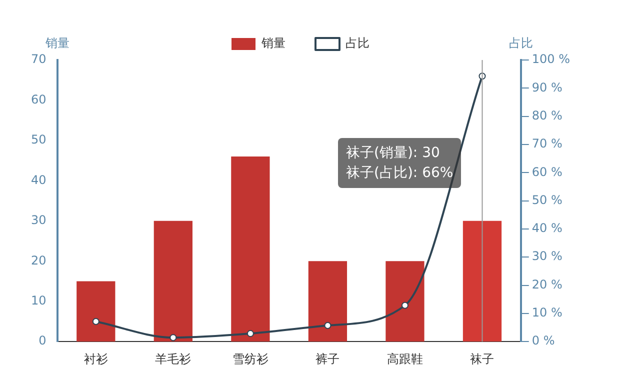  I want to click on y2-tick-label: 60 %, so click(547, 171).